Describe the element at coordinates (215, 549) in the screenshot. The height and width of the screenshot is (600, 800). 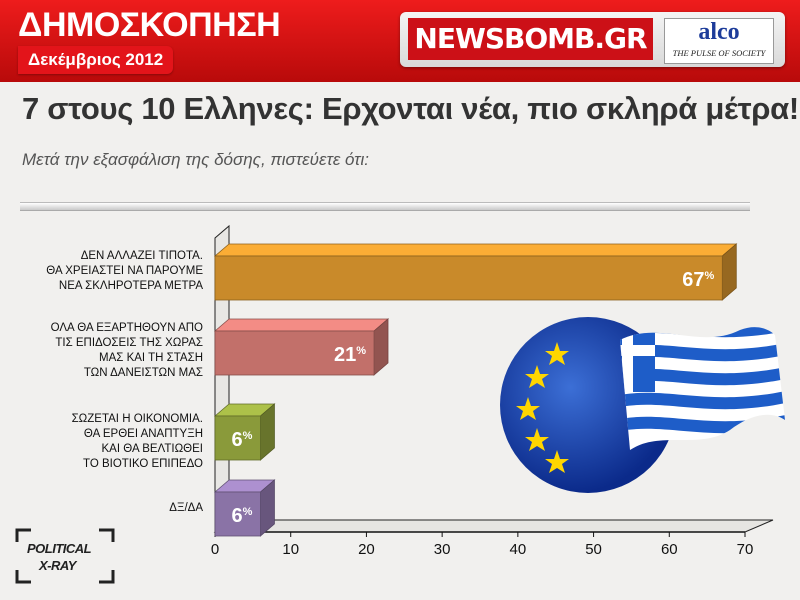
I see `x-tick-label: 0` at that location.